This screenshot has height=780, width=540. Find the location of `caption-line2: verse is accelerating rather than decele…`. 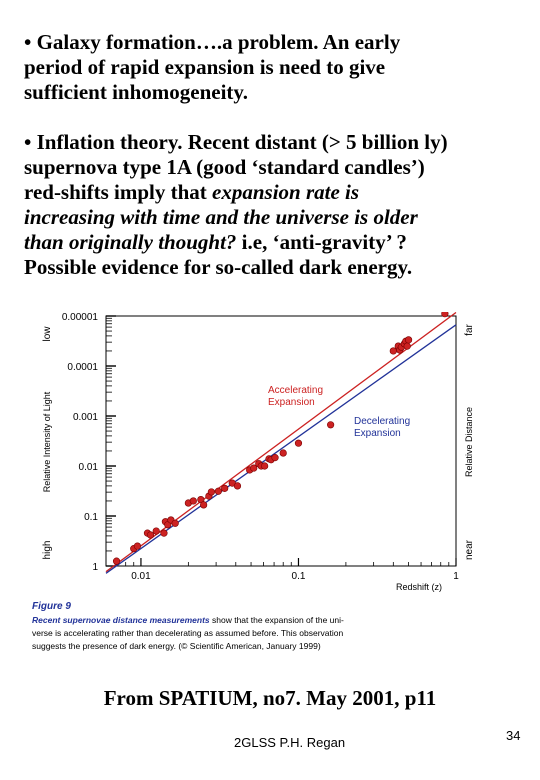

caption-line2: verse is accelerating rather than decele… is located at coordinates (187, 633).